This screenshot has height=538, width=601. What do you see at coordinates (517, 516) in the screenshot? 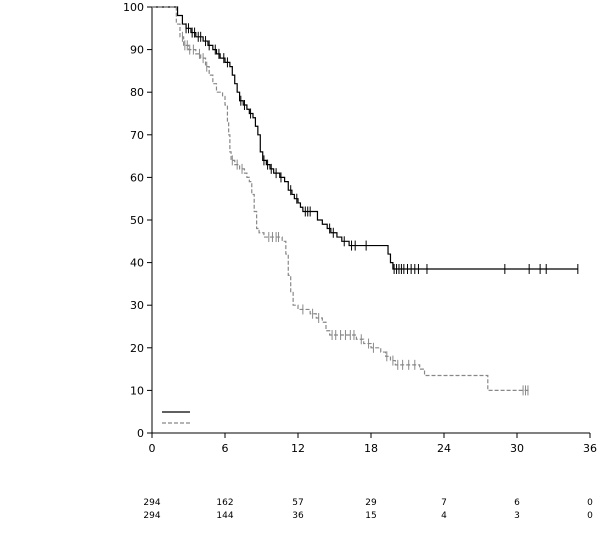
I see `at-risk-value: 3` at bounding box center [517, 516].